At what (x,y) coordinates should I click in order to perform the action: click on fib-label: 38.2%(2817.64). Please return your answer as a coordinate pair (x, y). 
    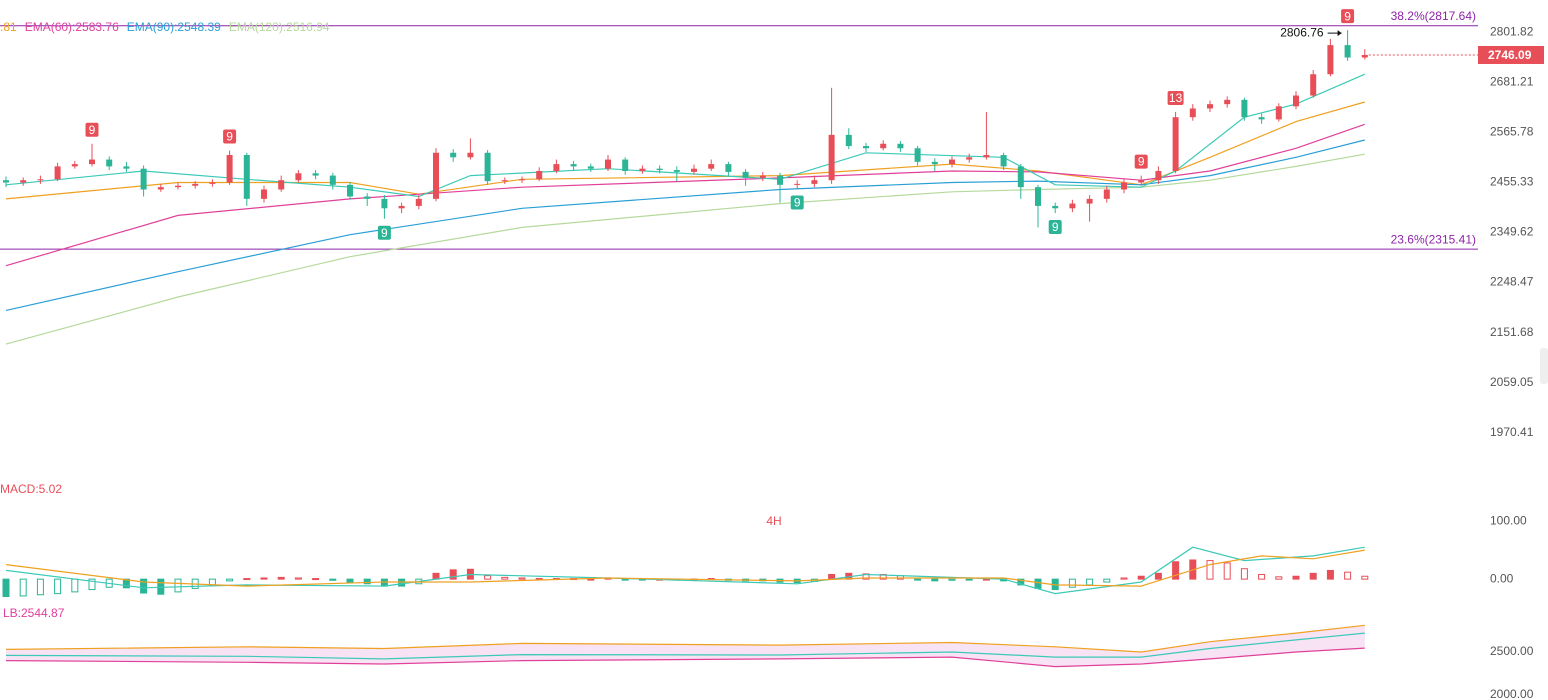
    Looking at the image, I should click on (1433, 16).